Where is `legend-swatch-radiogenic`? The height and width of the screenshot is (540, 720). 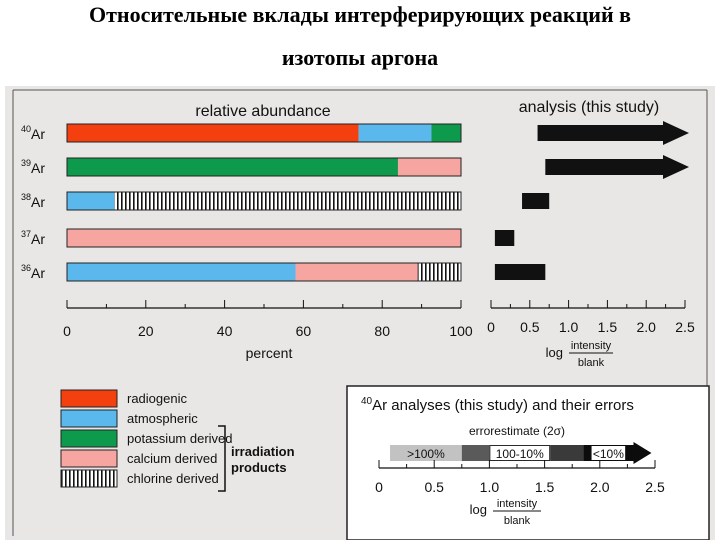
legend-swatch-radiogenic is located at coordinates (89, 398).